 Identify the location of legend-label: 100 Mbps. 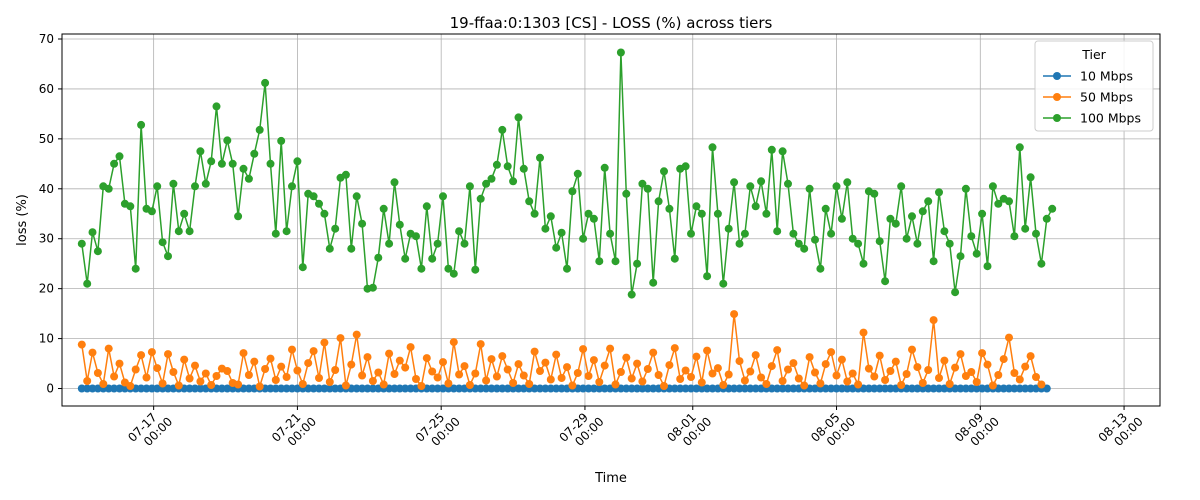
(1110, 118).